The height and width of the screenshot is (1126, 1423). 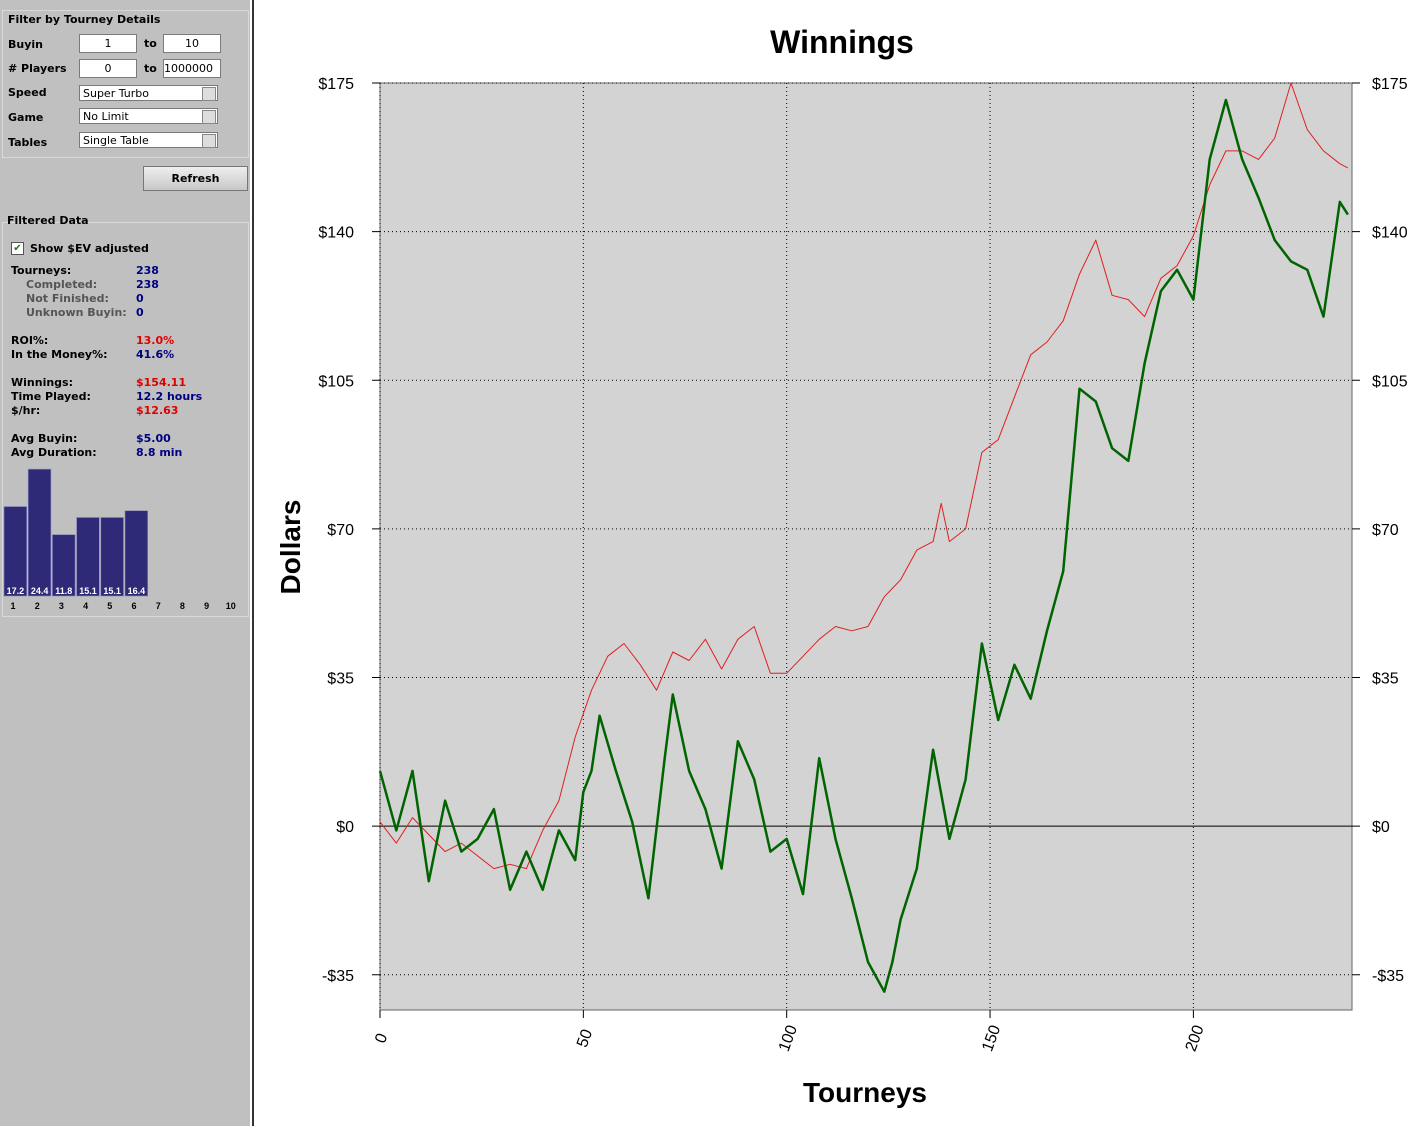 I want to click on players-max: 1000000, so click(x=192, y=68).